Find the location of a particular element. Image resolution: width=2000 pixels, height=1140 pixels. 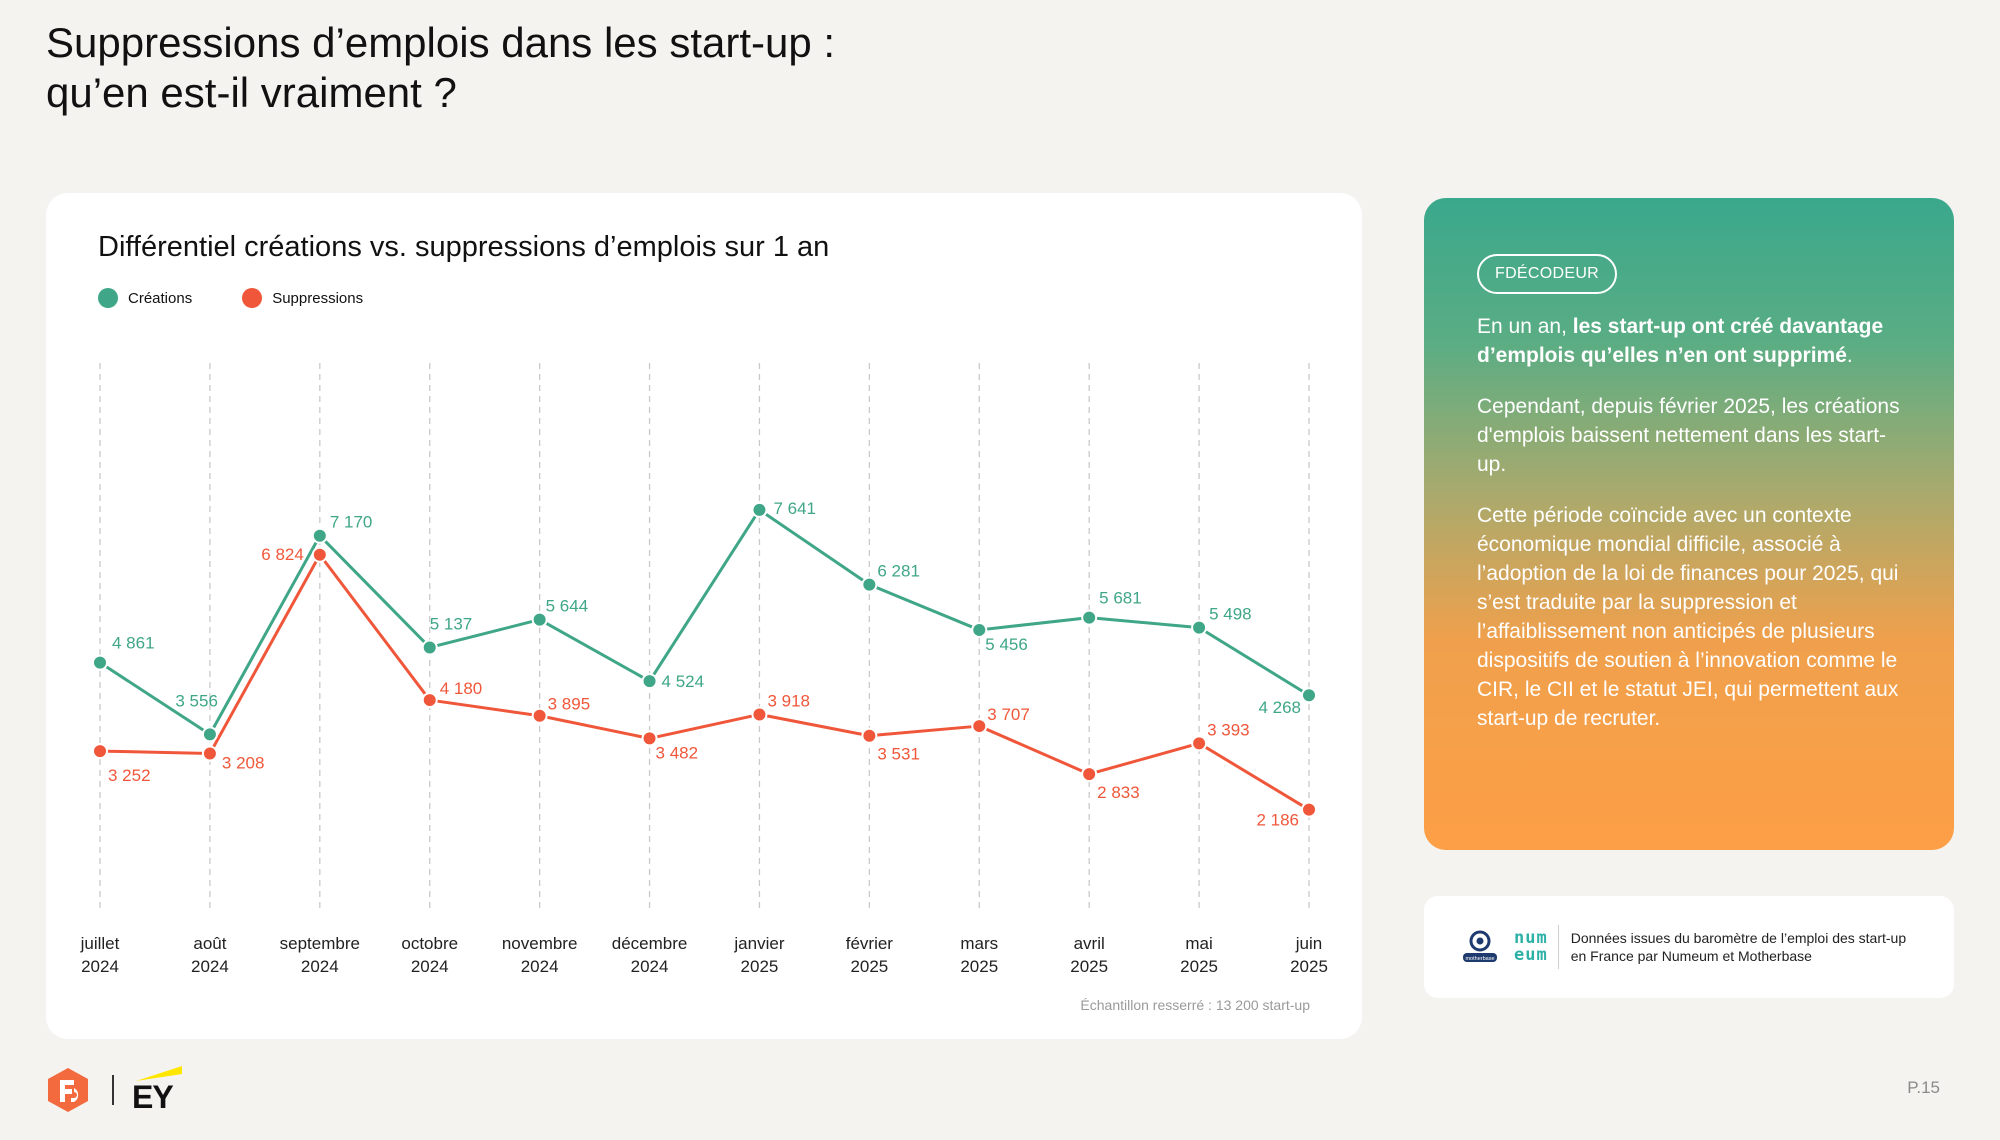

x-tick-label: décembre 2024 is located at coordinates (650, 955).